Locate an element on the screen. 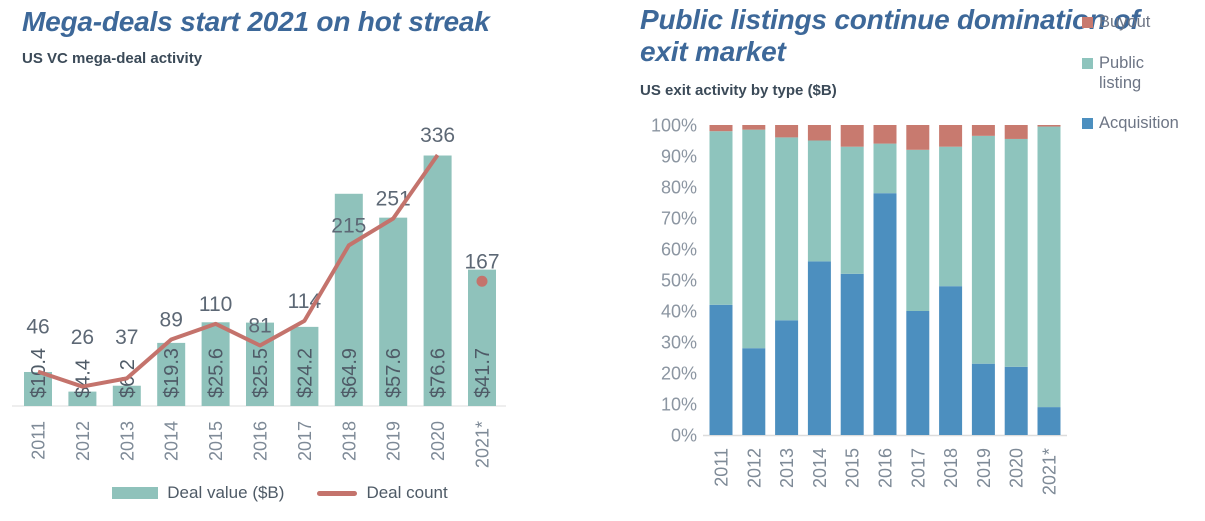  public-listing-segment-2011 is located at coordinates (721, 218).